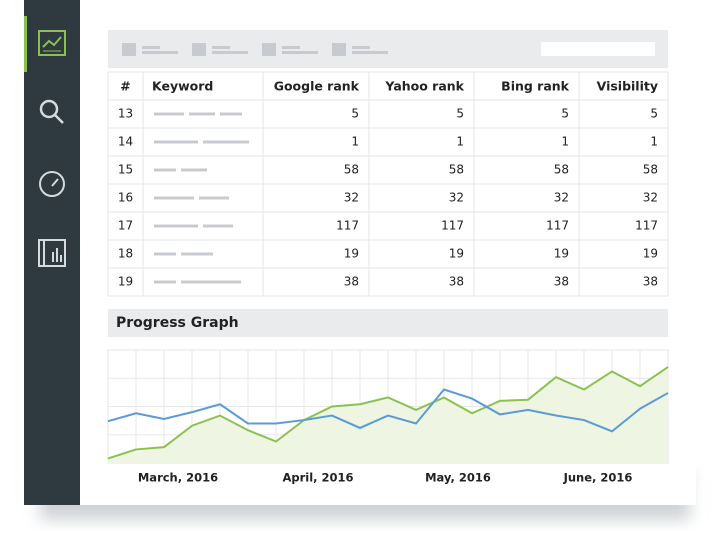 The image size is (720, 555). Describe the element at coordinates (317, 478) in the screenshot. I see `x-tick-label: April, 2016` at that location.